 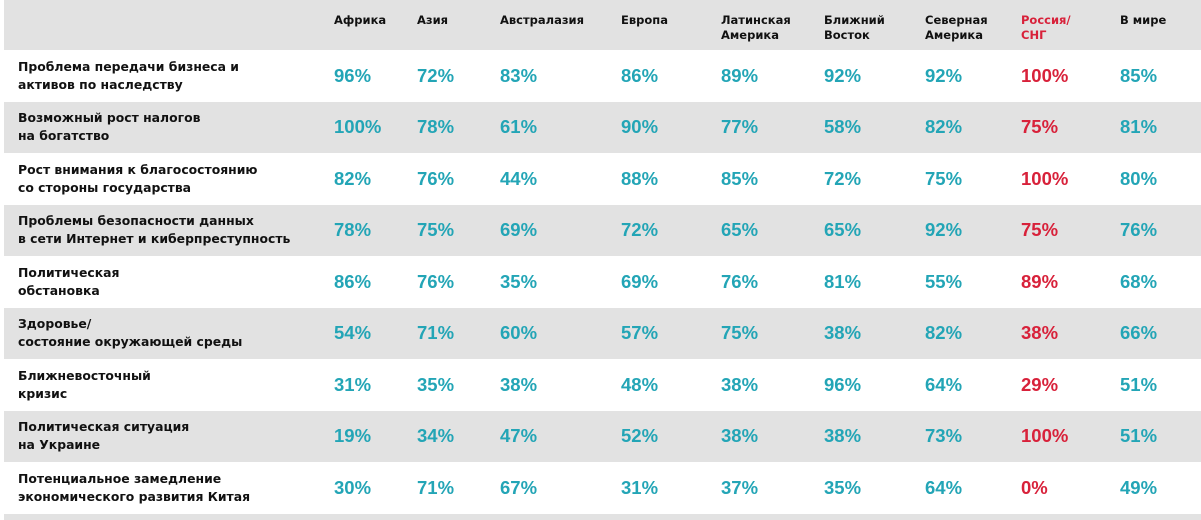 I want to click on column-header: Австралазия, so click(x=542, y=20).